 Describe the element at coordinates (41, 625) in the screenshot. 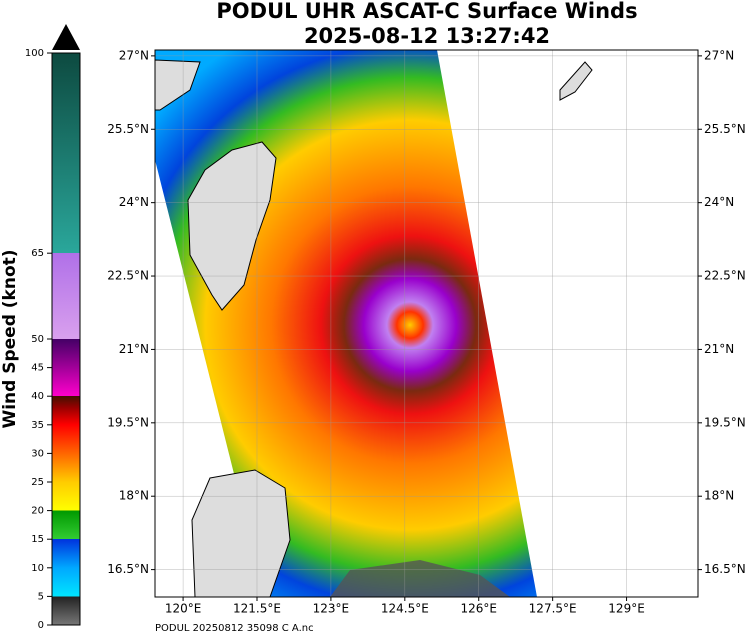

I see `colorbar-tick-label: 0` at that location.